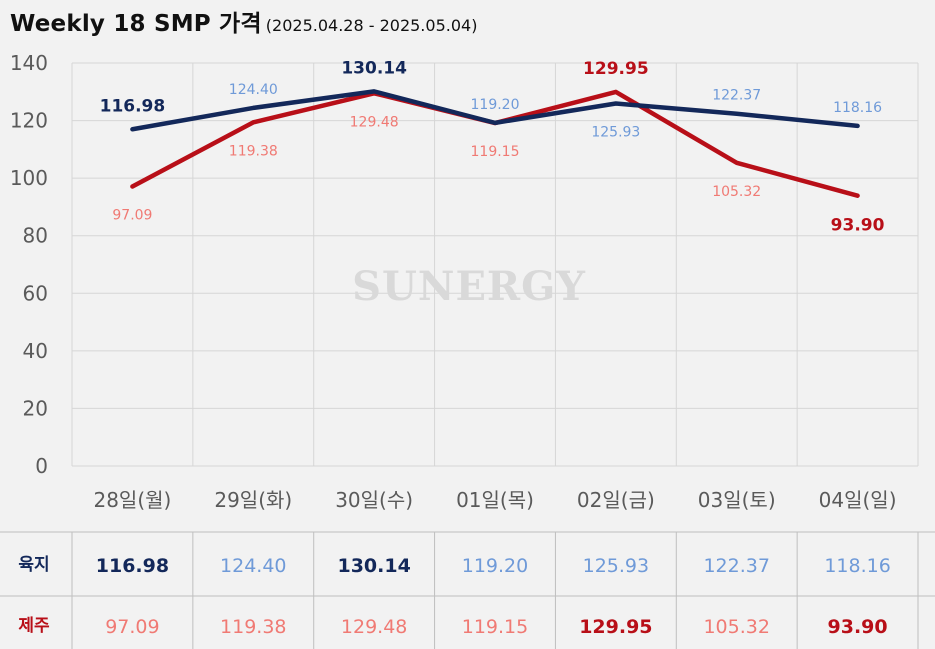 The image size is (935, 649). What do you see at coordinates (374, 500) in the screenshot?
I see `x-tick-label: 30일(수)` at bounding box center [374, 500].